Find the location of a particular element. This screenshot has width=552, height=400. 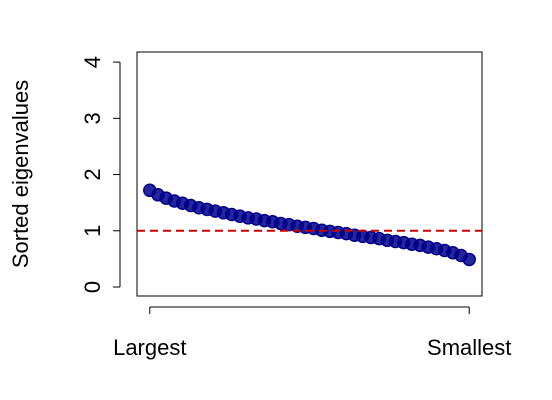

y-tick-label: 1 is located at coordinates (92, 231).